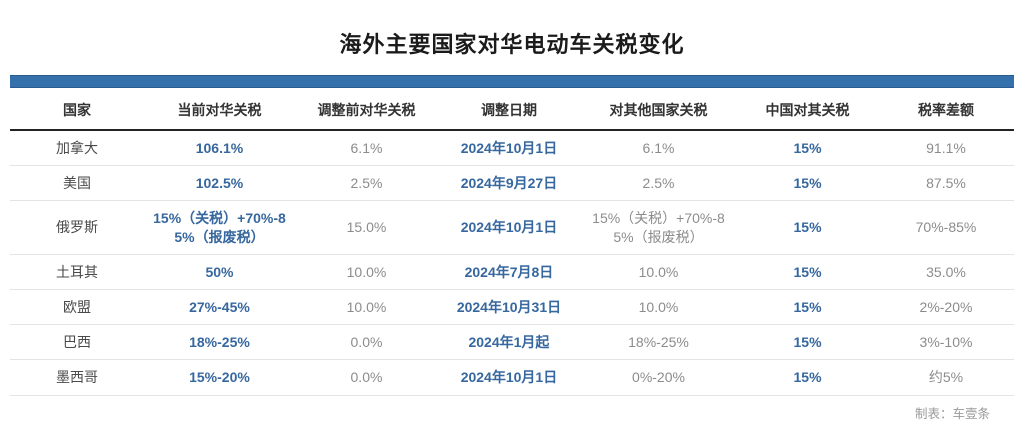 The width and height of the screenshot is (1024, 422). Describe the element at coordinates (946, 148) in the screenshot. I see `table-cell: 91.1%` at that location.